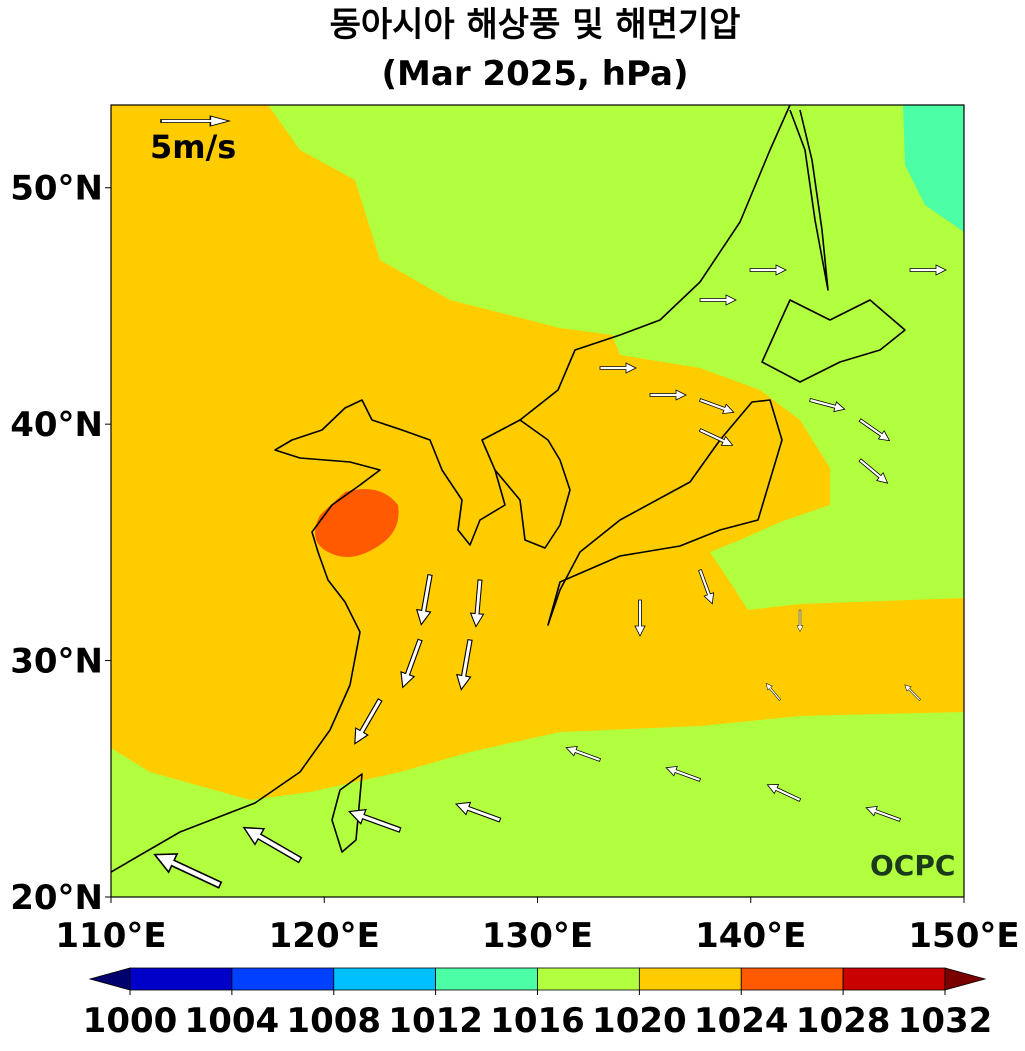 The image size is (1025, 1051). I want to click on chart-subtitle: (Mar 2025, hPa), so click(535, 74).